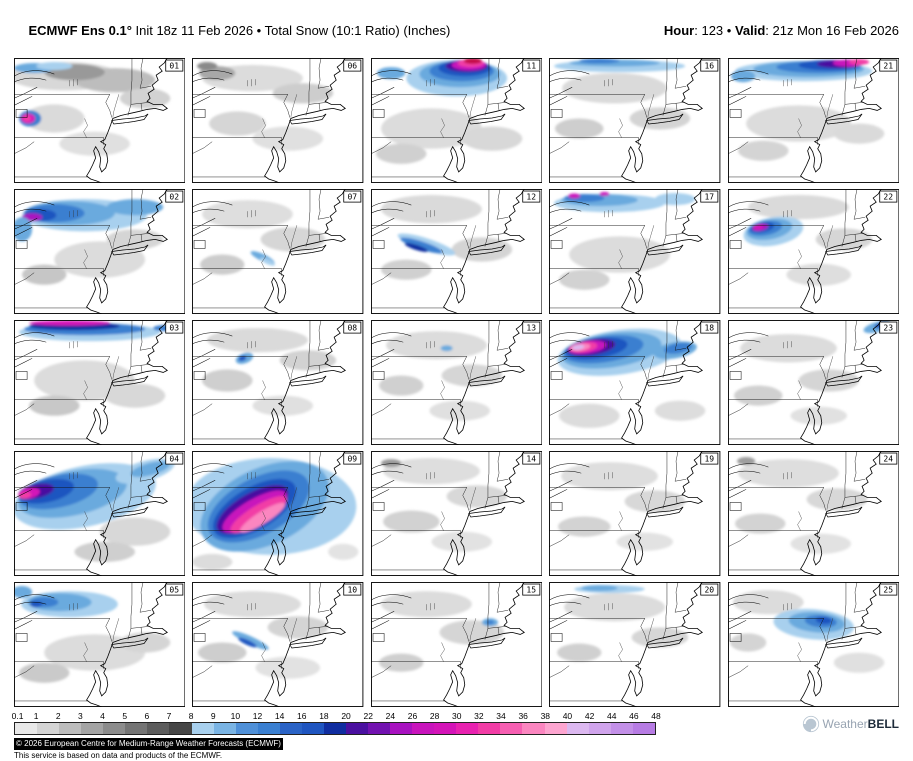 This screenshot has height=761, width=913. I want to click on ensemble-member-panel: 04, so click(100, 514).